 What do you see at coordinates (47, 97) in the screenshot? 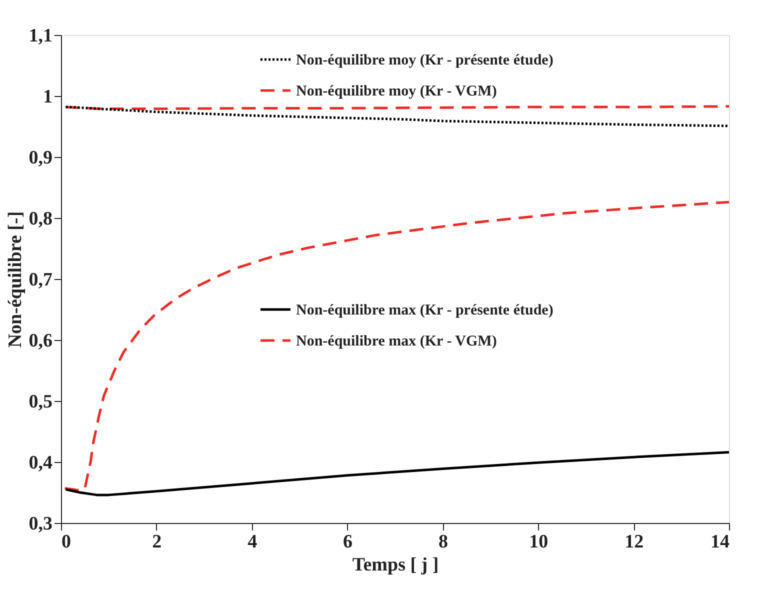
I see `y-tick-label: 1` at bounding box center [47, 97].